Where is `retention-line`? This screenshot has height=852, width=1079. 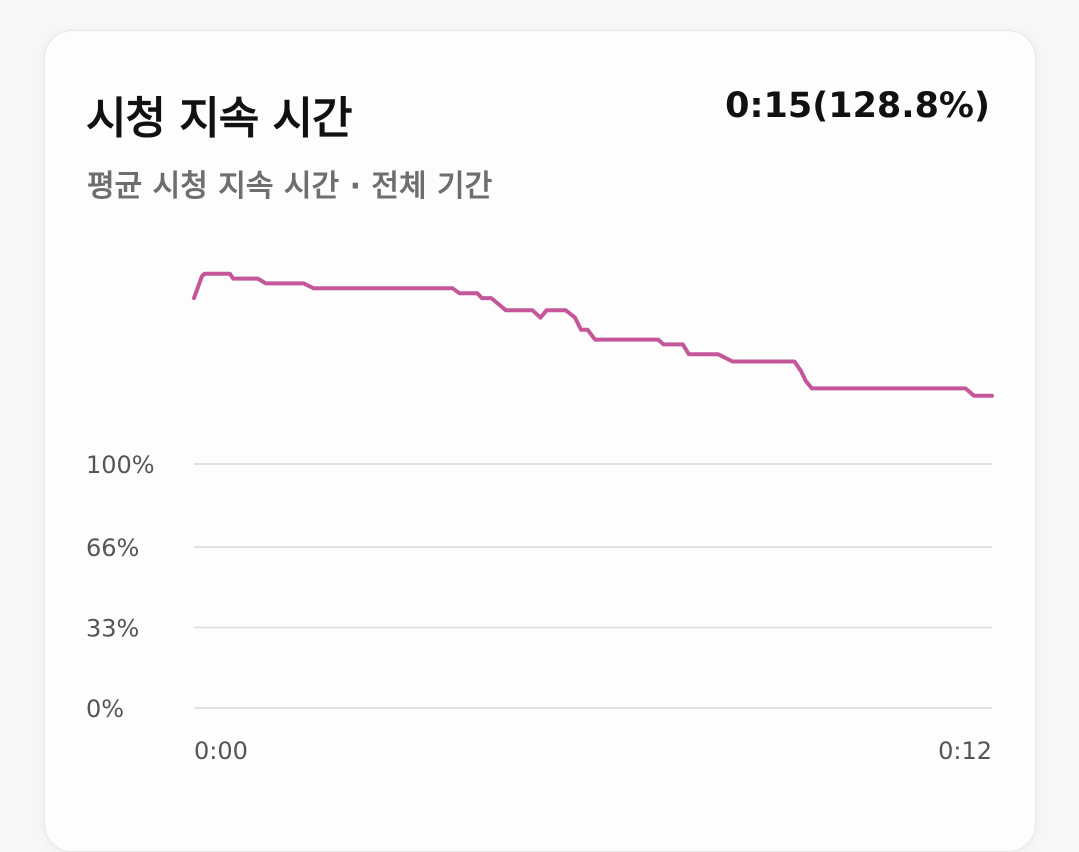 retention-line is located at coordinates (593, 334).